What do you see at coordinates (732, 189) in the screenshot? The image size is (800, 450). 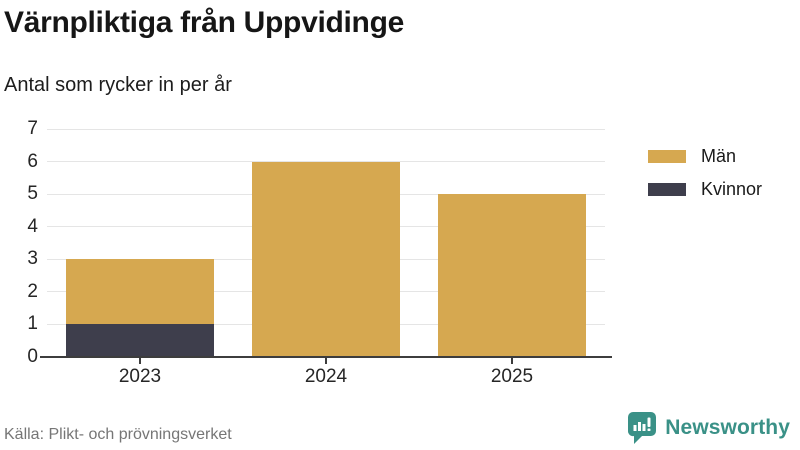 I see `legend-label: Kvinnor` at bounding box center [732, 189].